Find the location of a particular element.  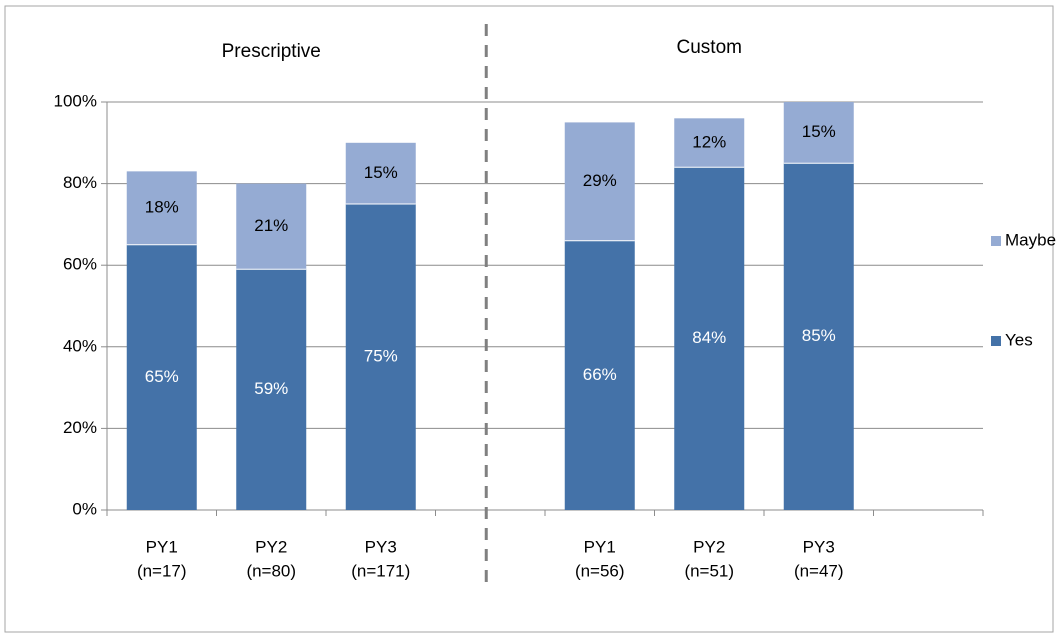

x-tick-label: (n=80) is located at coordinates (271, 570).